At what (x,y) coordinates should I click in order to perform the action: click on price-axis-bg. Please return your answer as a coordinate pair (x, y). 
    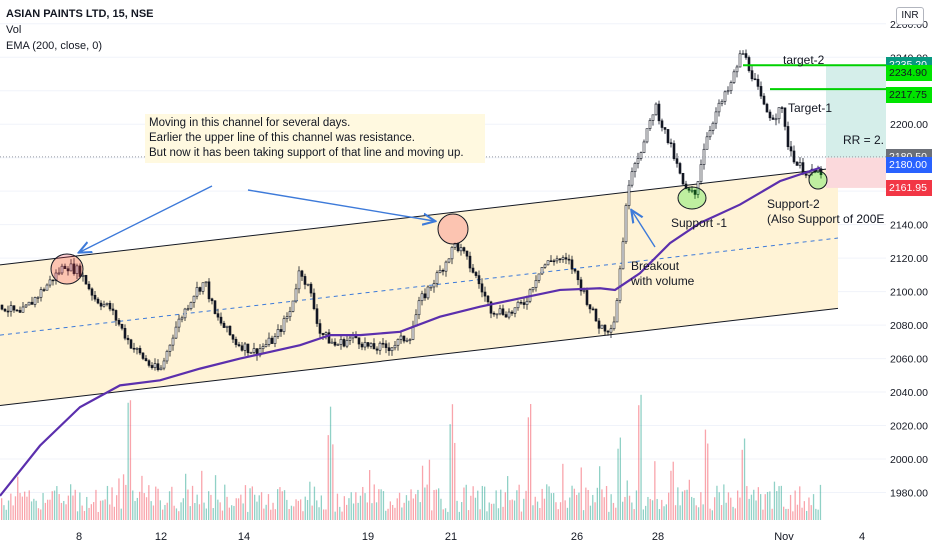
    Looking at the image, I should click on (909, 275).